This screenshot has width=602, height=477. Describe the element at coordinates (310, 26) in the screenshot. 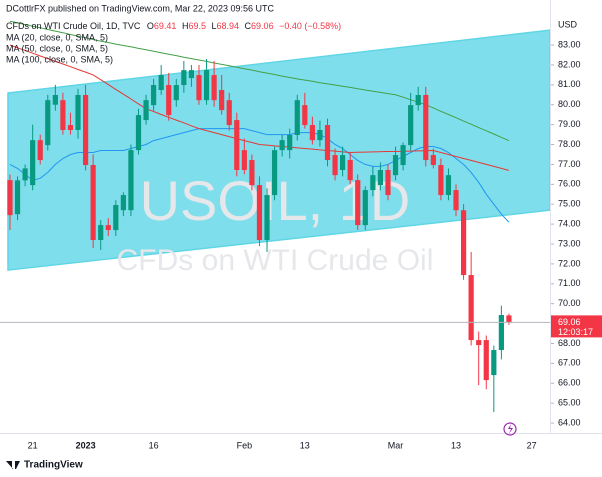

I see `change: −0.40 (−0.58%)` at that location.